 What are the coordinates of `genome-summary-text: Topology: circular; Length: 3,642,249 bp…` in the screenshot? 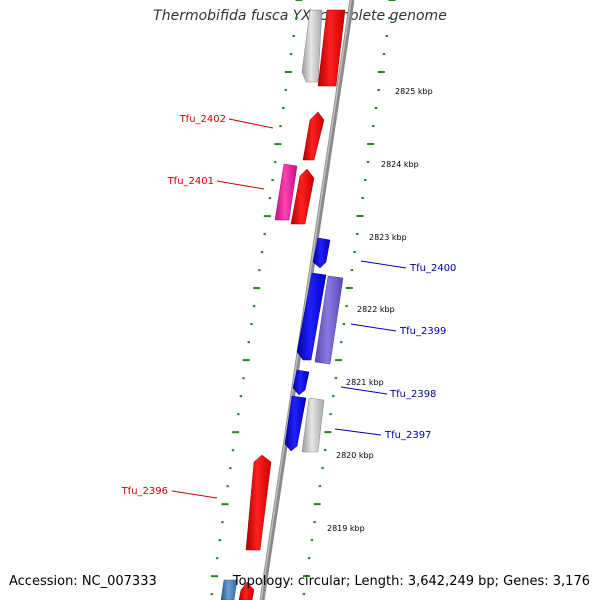 It's located at (411, 581).